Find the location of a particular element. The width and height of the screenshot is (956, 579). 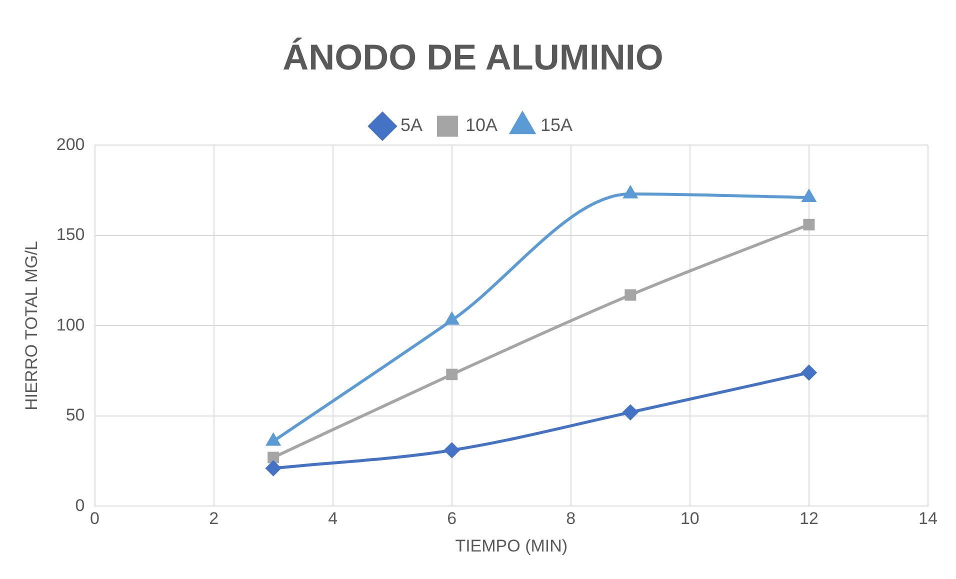

x-tick-label: 4 is located at coordinates (333, 518).